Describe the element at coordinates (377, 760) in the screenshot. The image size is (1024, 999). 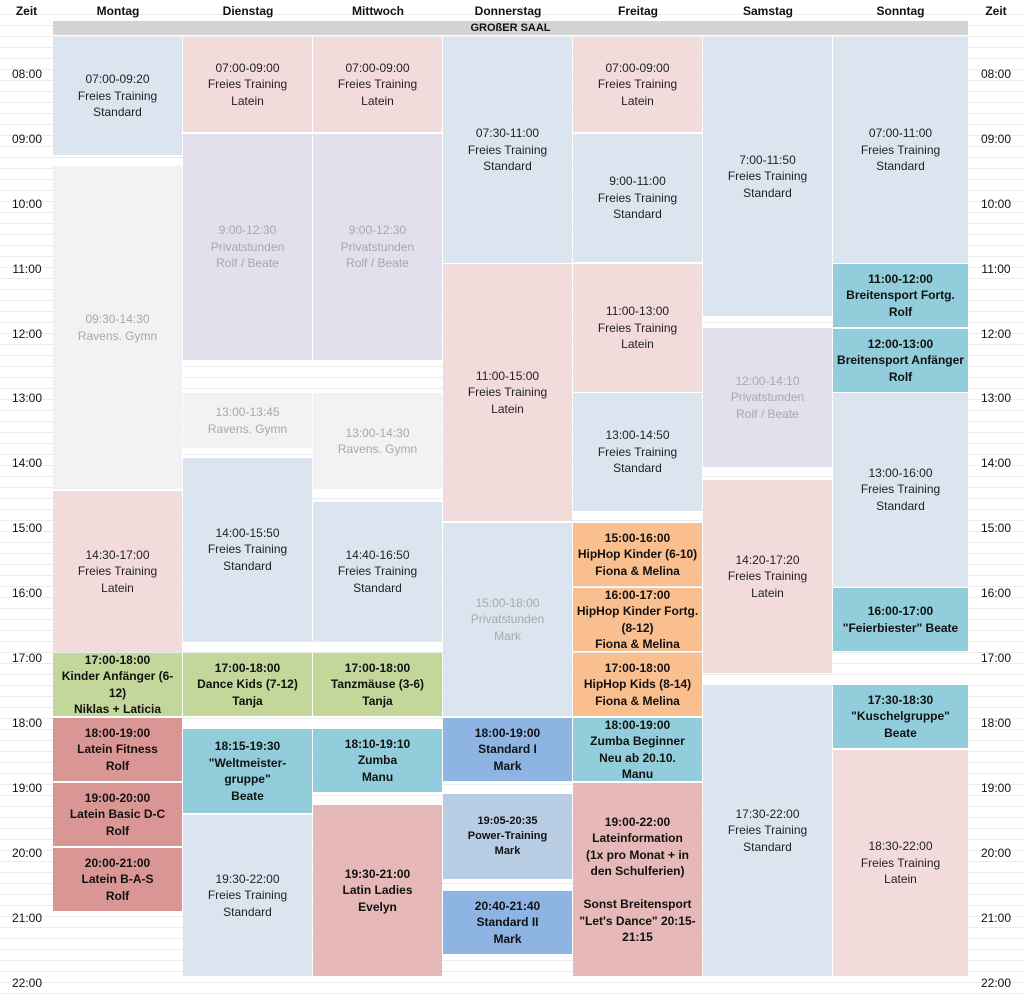
I see `event-block: 18:10-19:10 Zumba Manu` at that location.